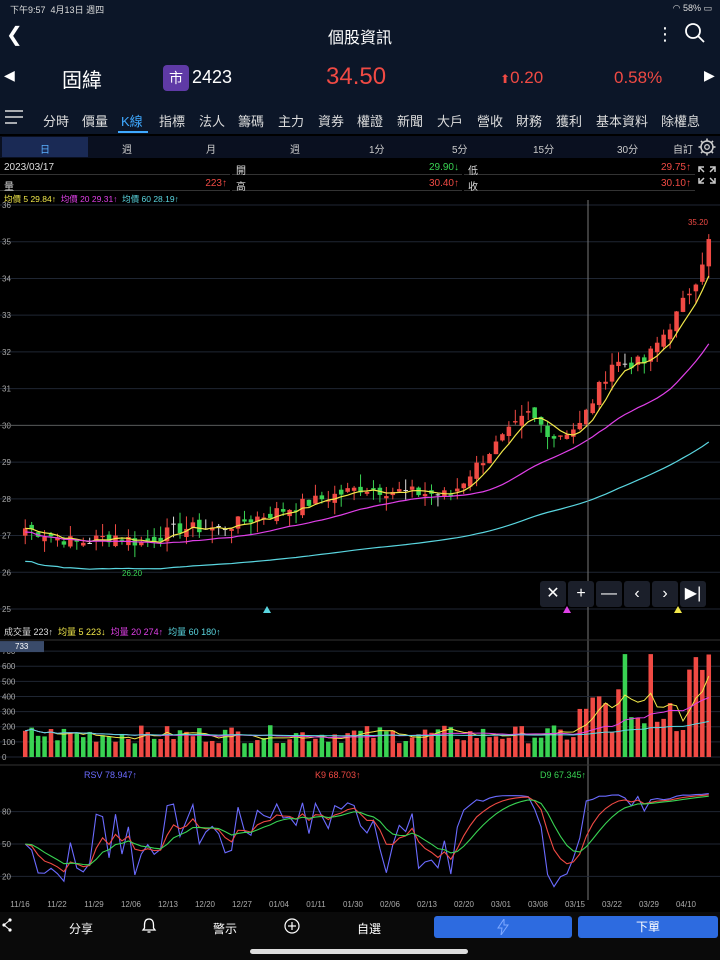  What do you see at coordinates (377, 150) in the screenshot?
I see `period-1min: 1分` at bounding box center [377, 150].